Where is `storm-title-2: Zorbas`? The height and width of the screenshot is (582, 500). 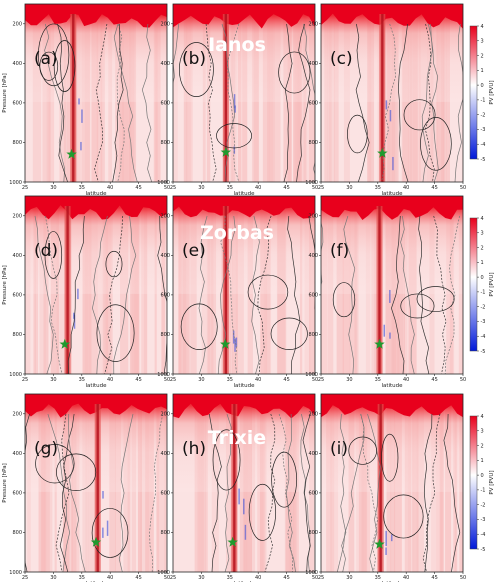
storm-title-2: Zorbas is located at coordinates (237, 233).